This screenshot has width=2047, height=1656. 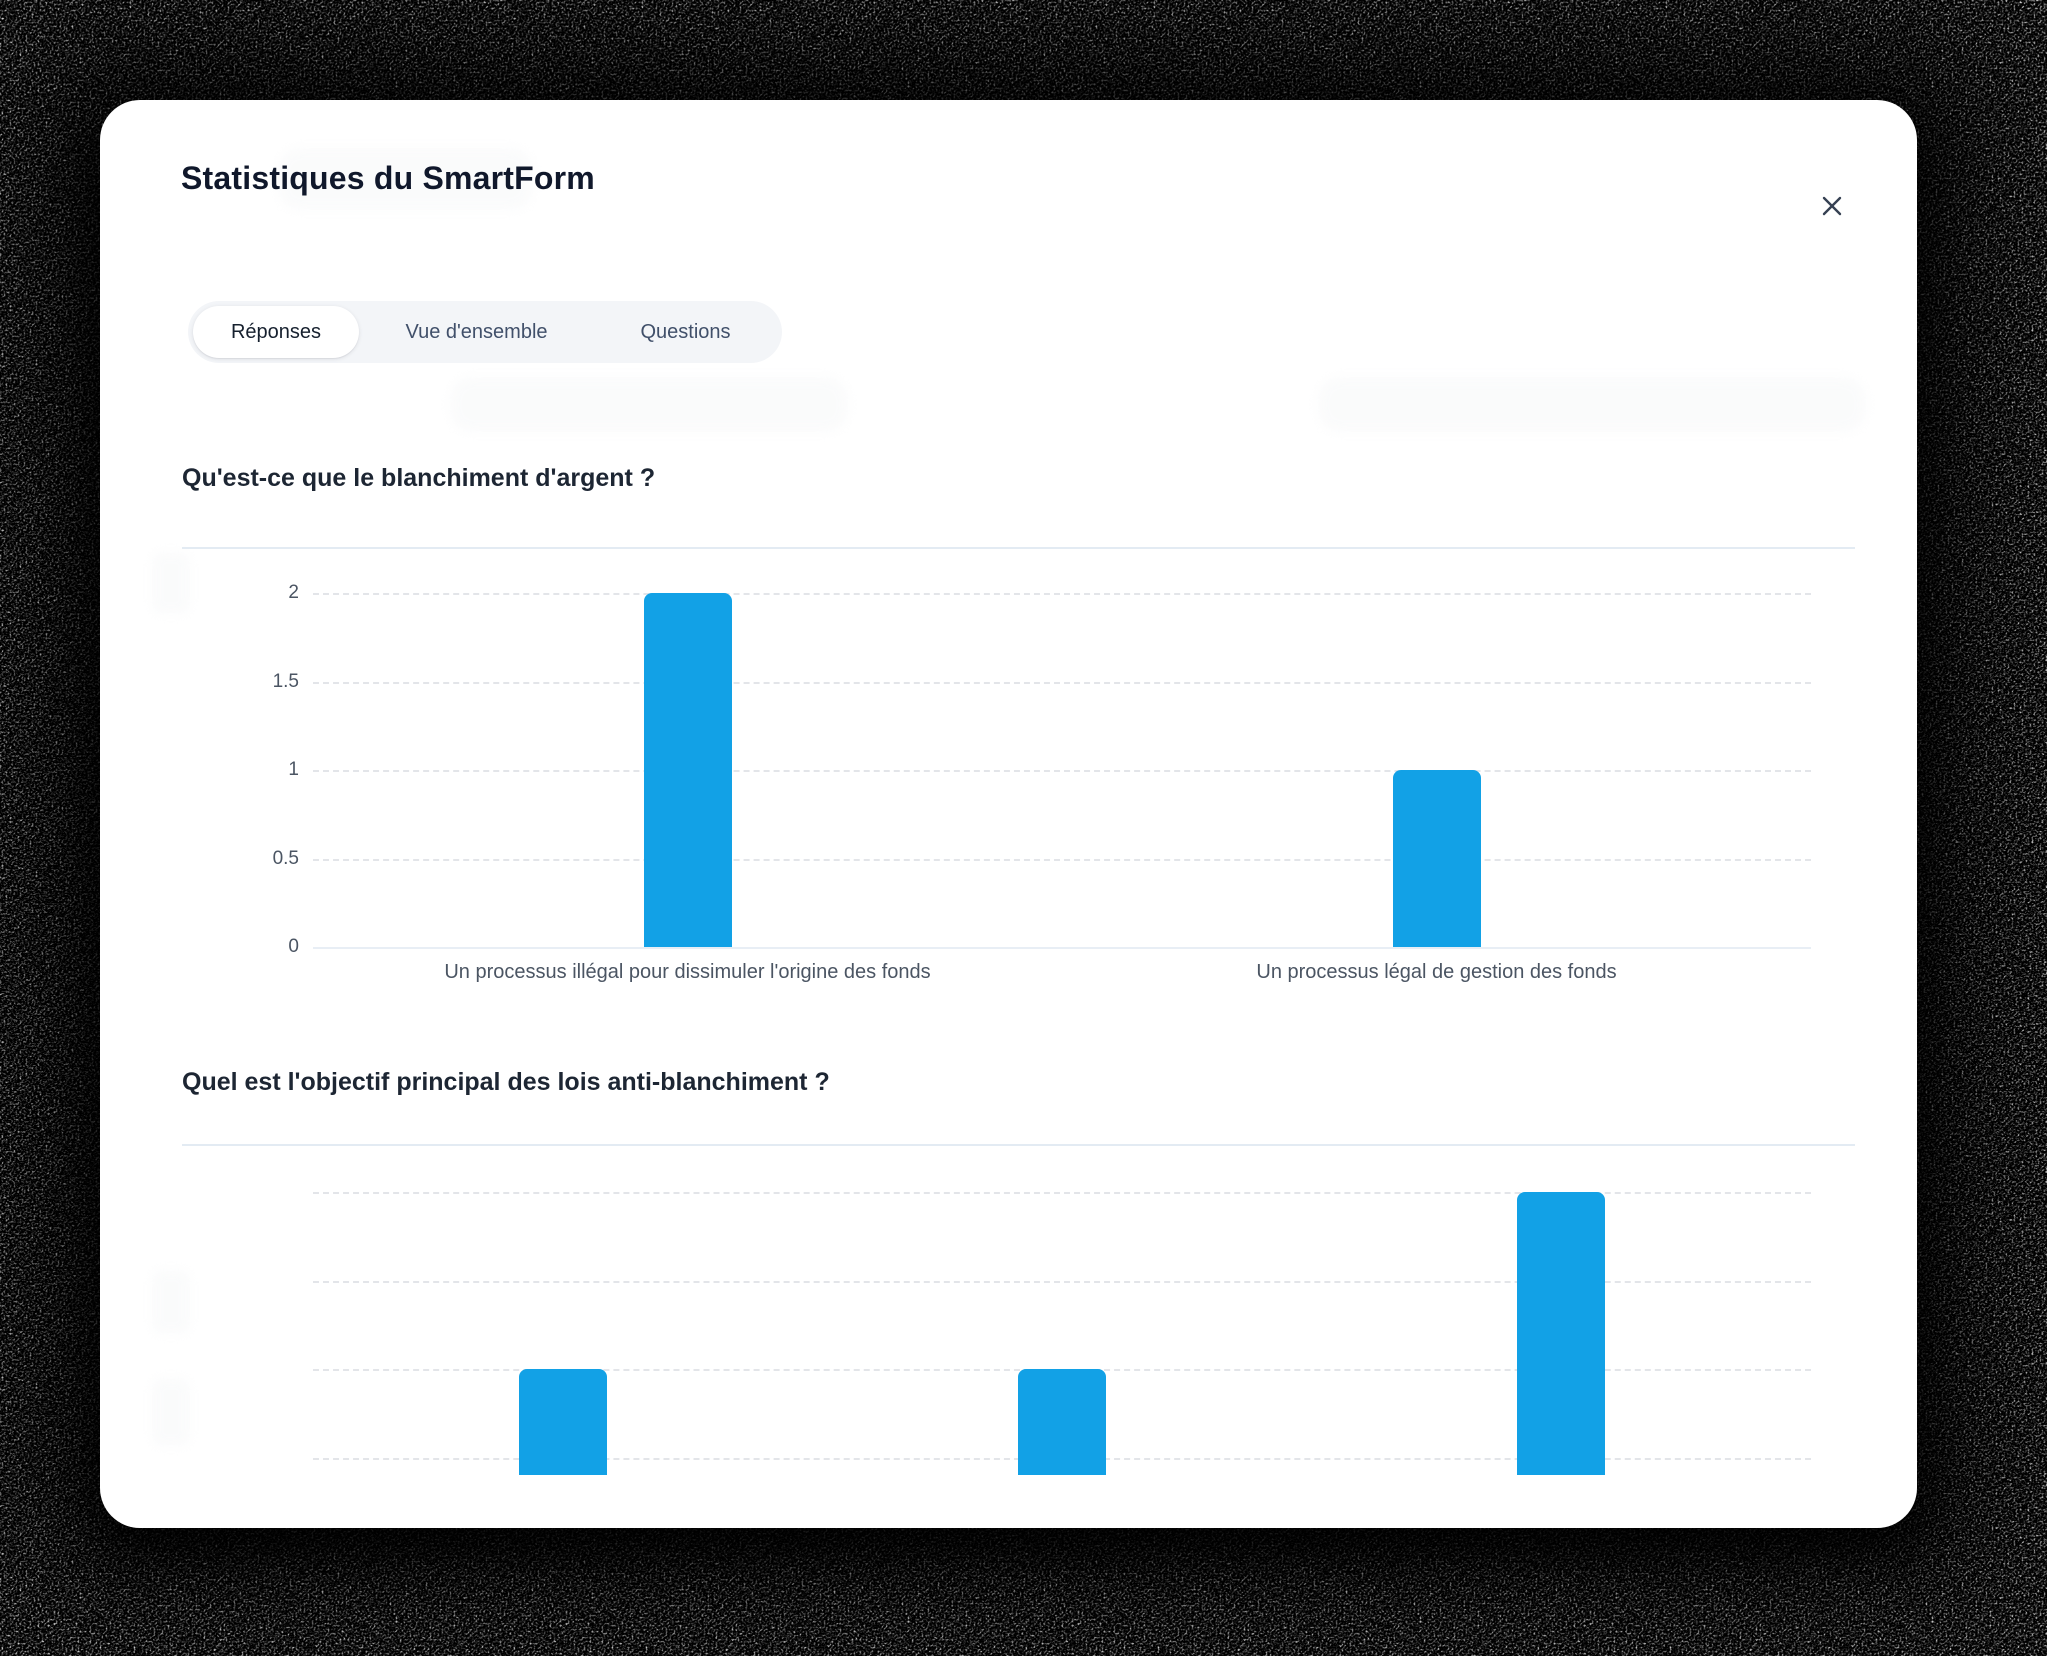 I want to click on y-axis-tick-label: 2, so click(x=293, y=592).